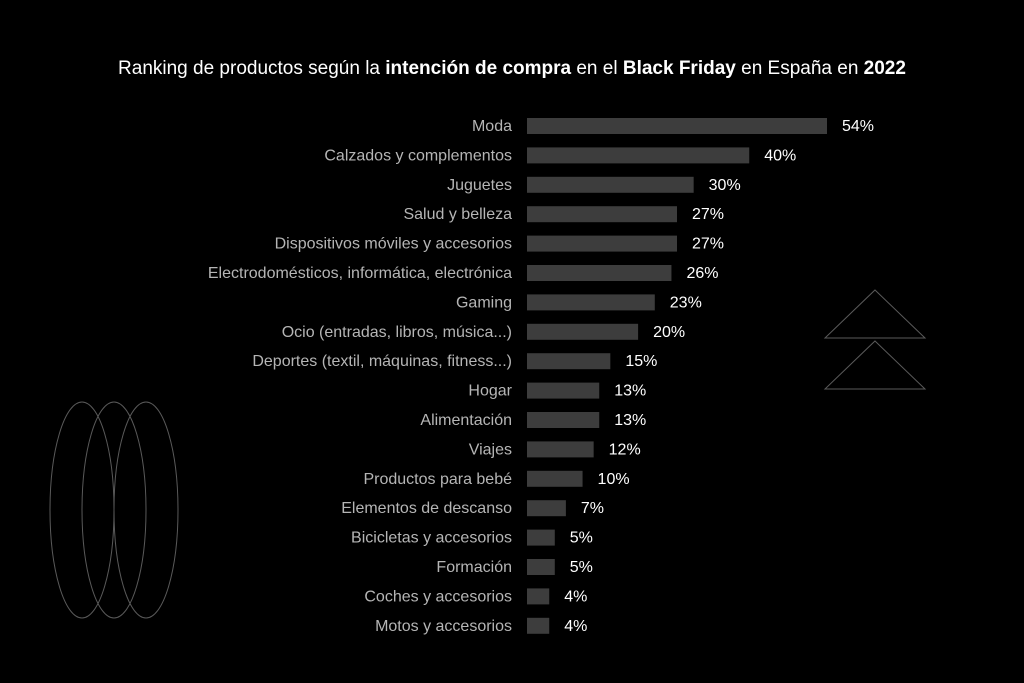 Image resolution: width=1024 pixels, height=683 pixels. Describe the element at coordinates (478, 68) in the screenshot. I see `title-bold-1: intención de compra` at that location.